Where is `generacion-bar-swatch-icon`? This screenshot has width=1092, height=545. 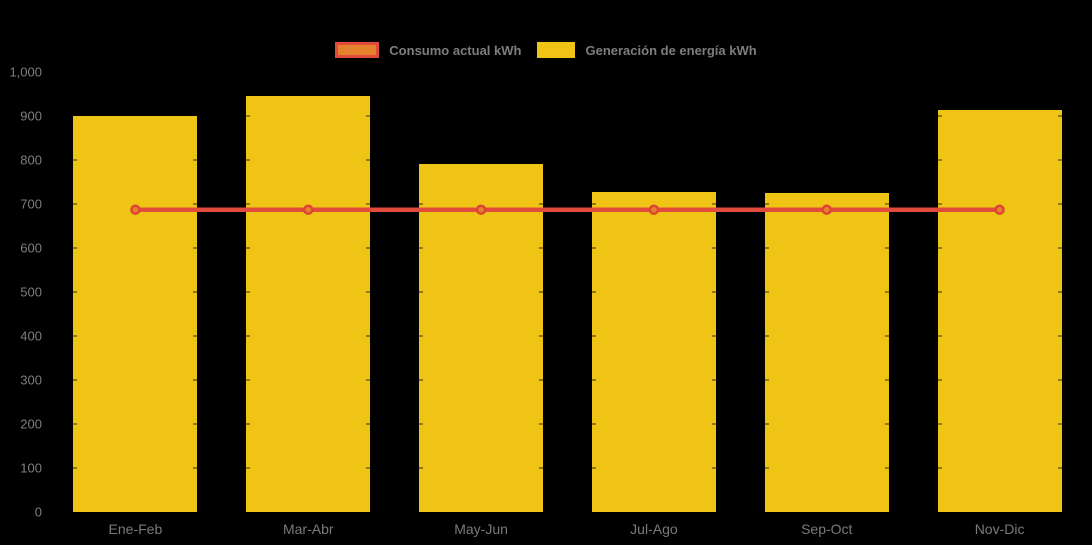
generacion-bar-swatch-icon is located at coordinates (556, 50).